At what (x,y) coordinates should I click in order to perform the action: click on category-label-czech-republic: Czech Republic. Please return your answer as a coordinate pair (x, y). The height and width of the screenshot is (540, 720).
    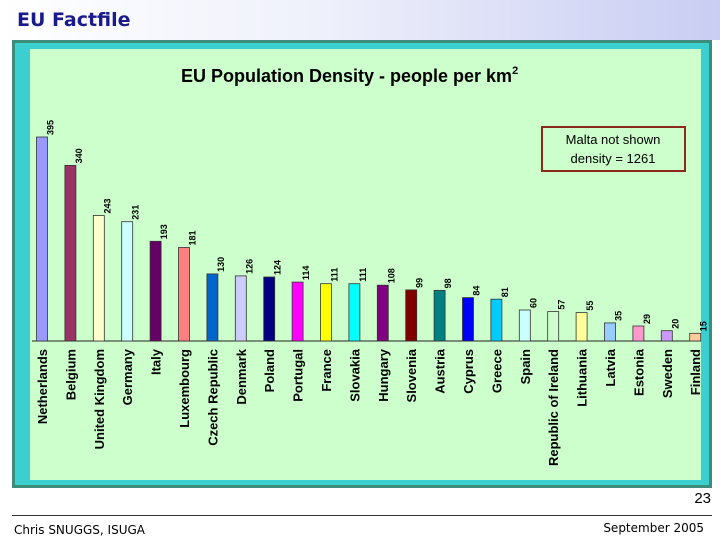
    Looking at the image, I should click on (212, 397).